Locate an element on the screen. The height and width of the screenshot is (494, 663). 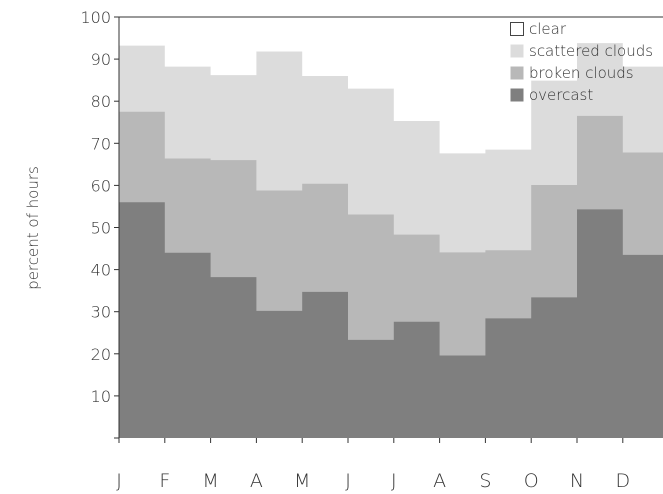
month-label: S is located at coordinates (485, 481).